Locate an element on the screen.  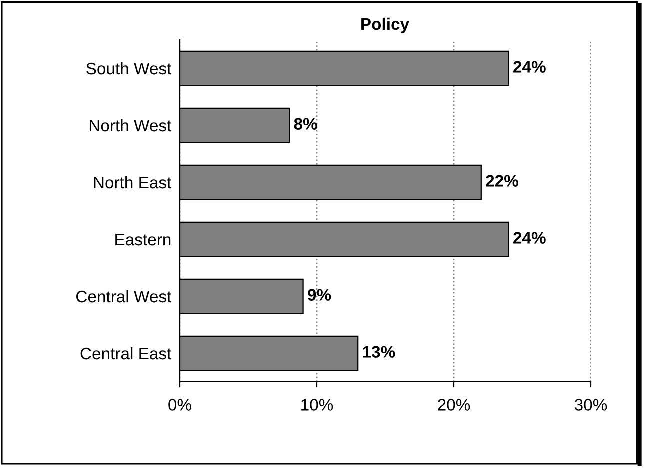
y-tick-label: North East is located at coordinates (133, 182).